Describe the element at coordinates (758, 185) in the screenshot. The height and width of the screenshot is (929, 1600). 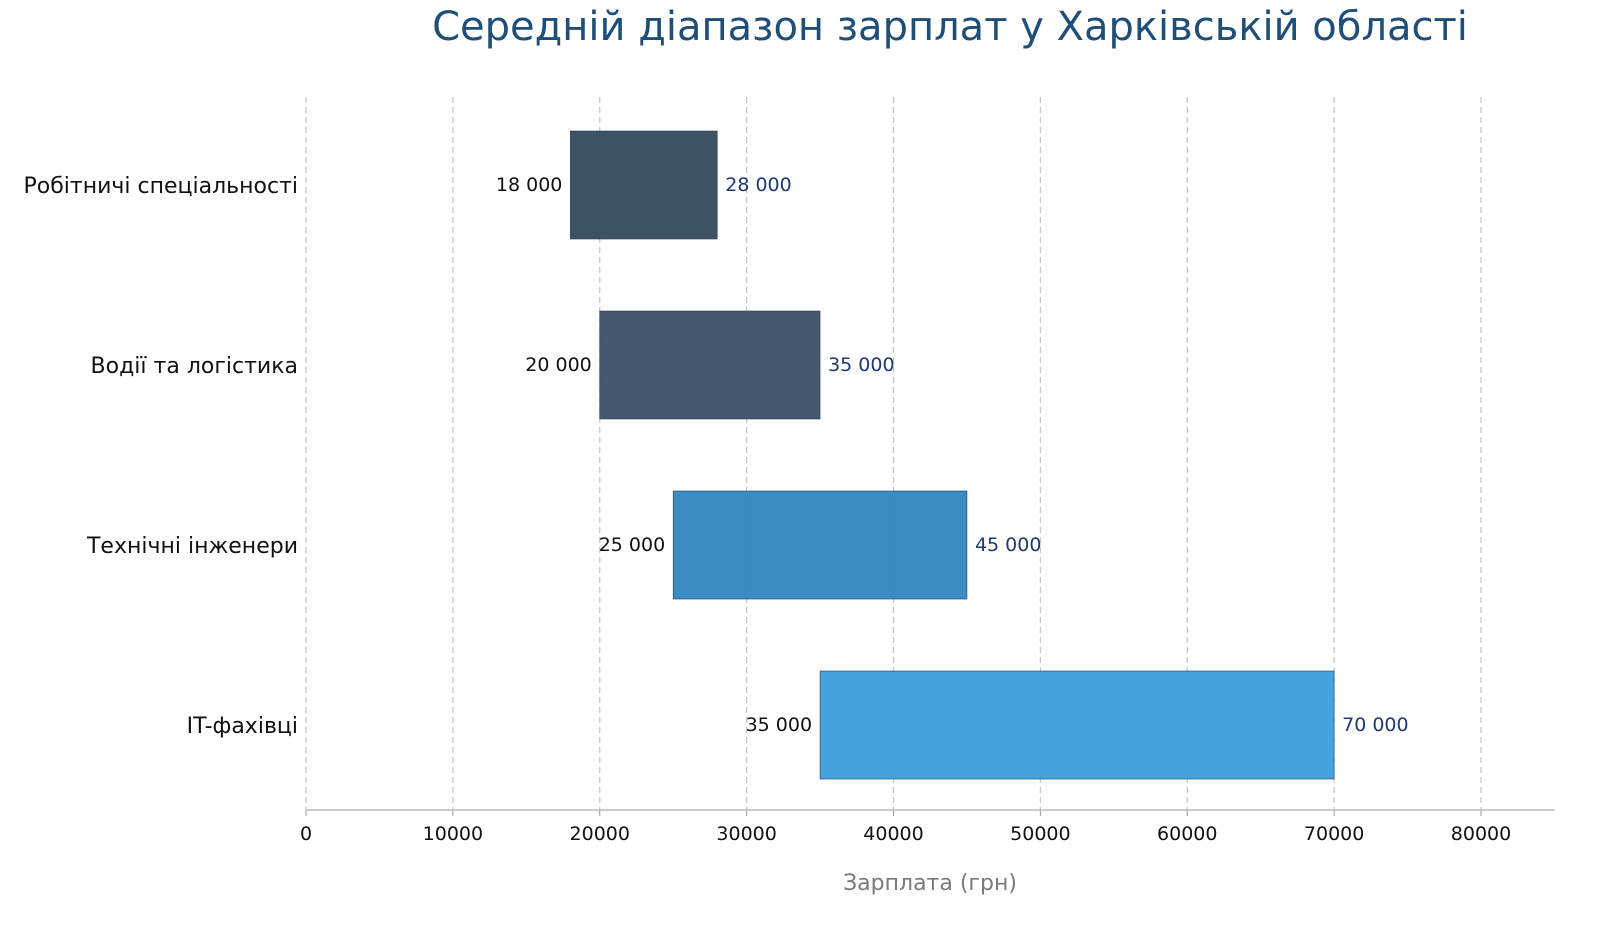
I see `high-value-label: 28 000` at that location.